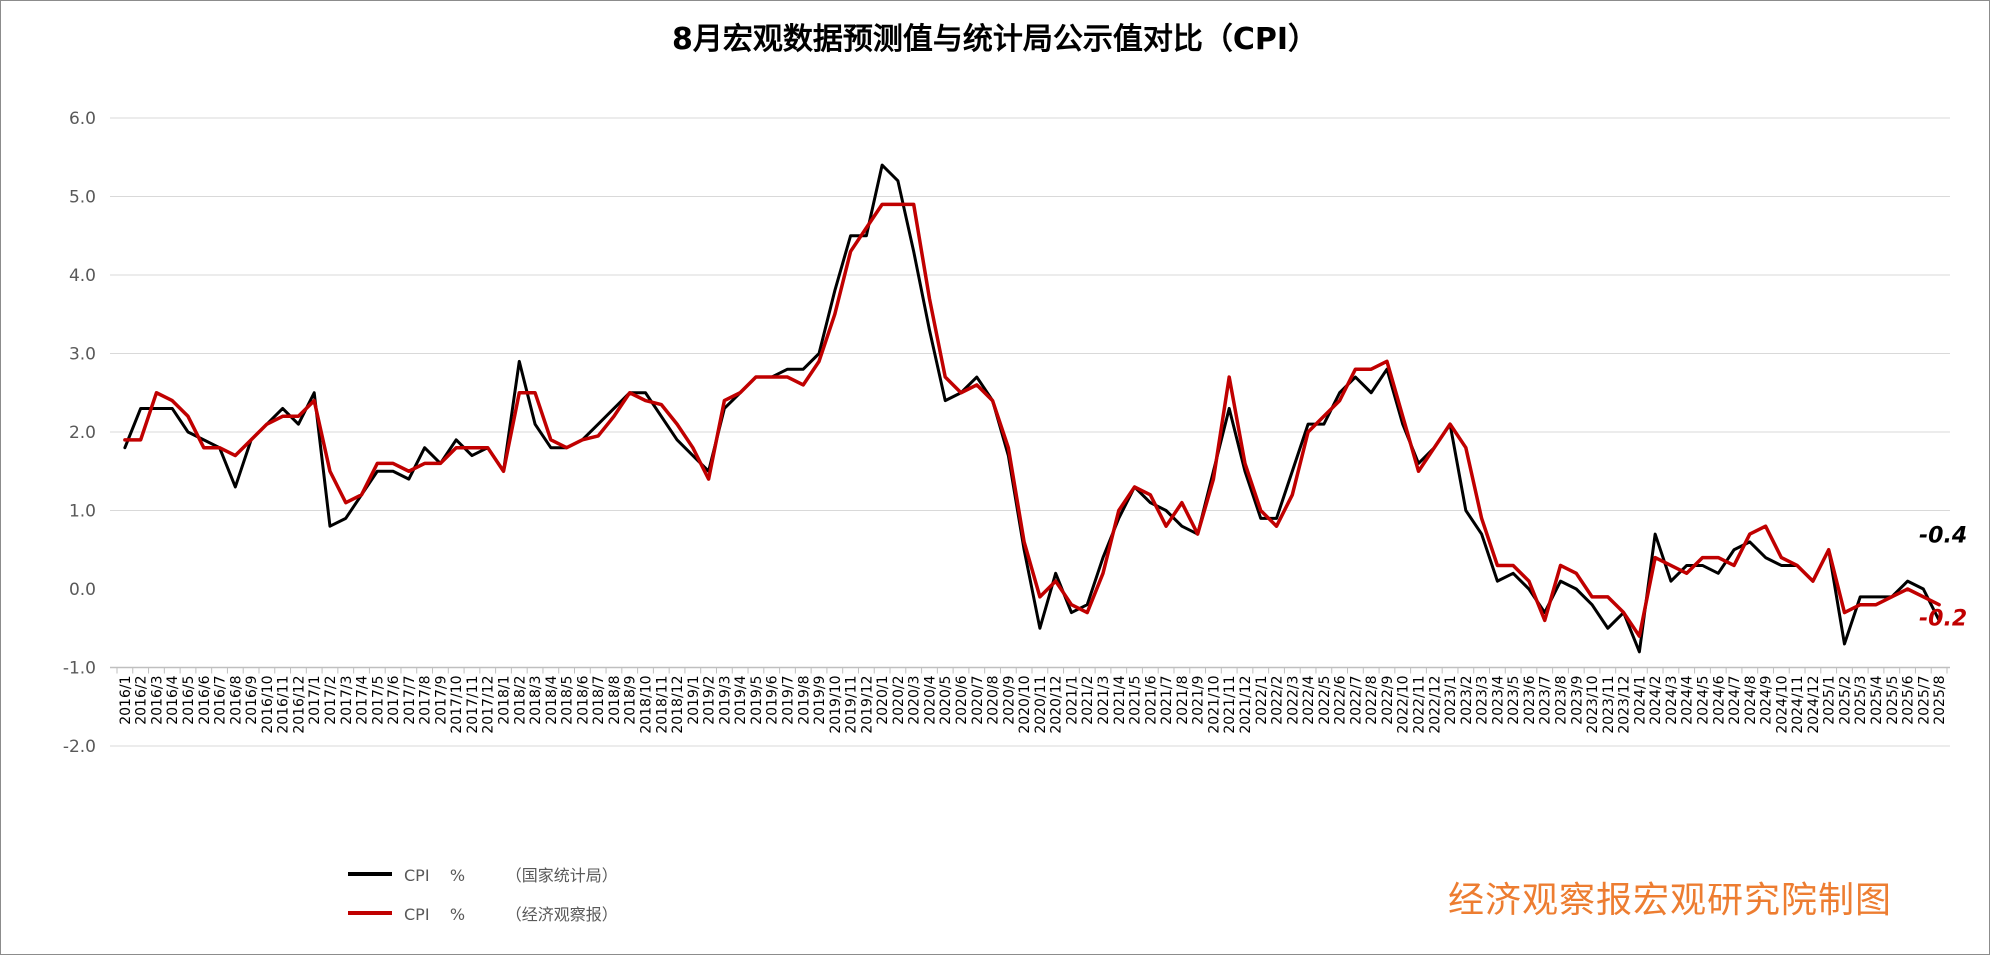  What do you see at coordinates (1767, 700) in the screenshot?
I see `x-tick-label: 2024/9` at bounding box center [1767, 700].